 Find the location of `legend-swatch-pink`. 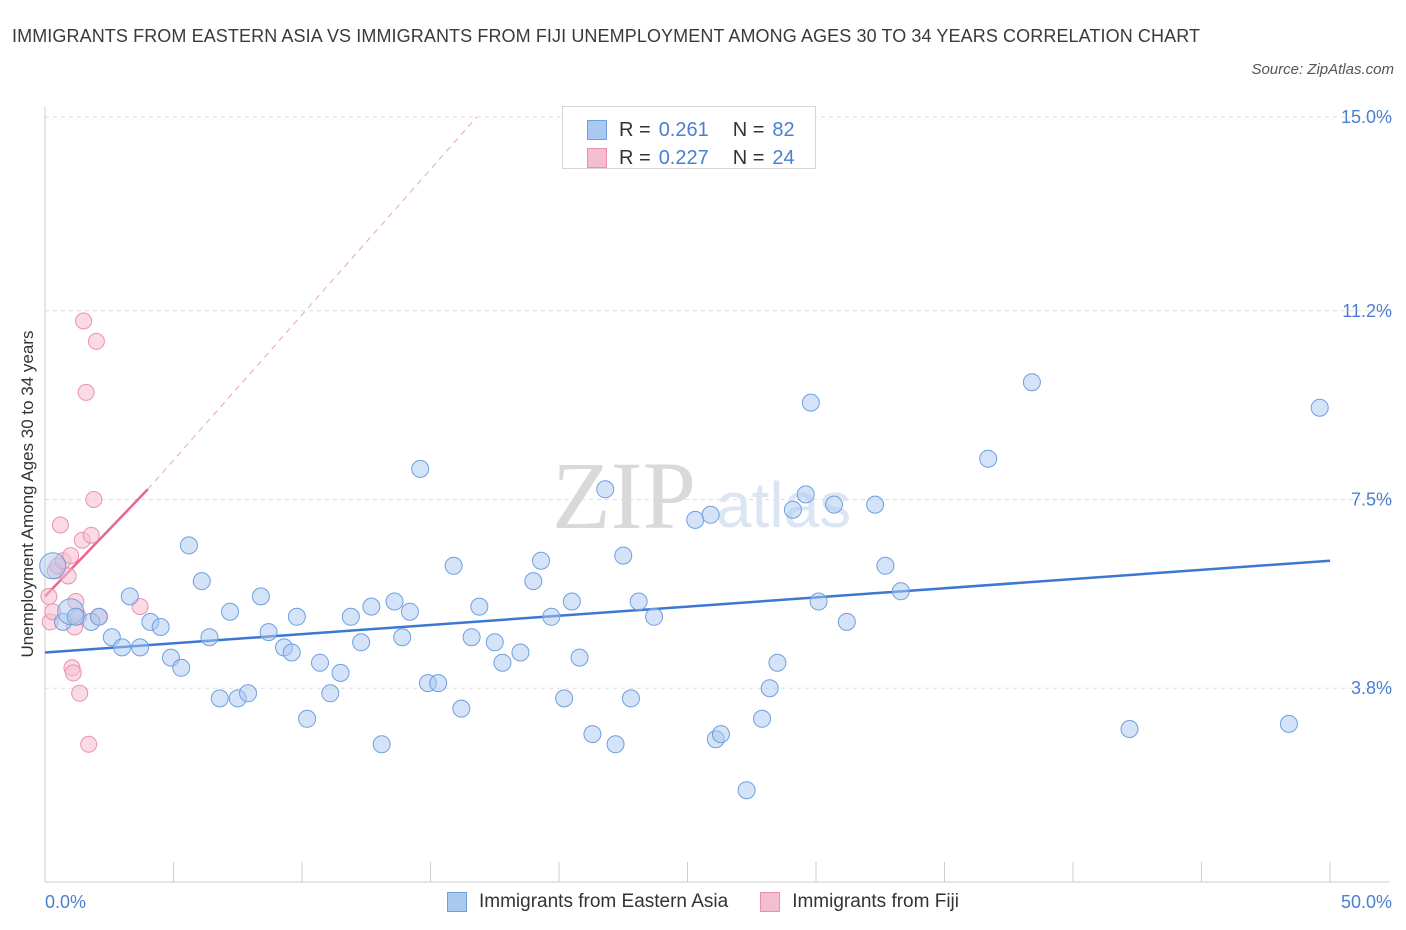

legend-swatch-pink is located at coordinates (597, 158).